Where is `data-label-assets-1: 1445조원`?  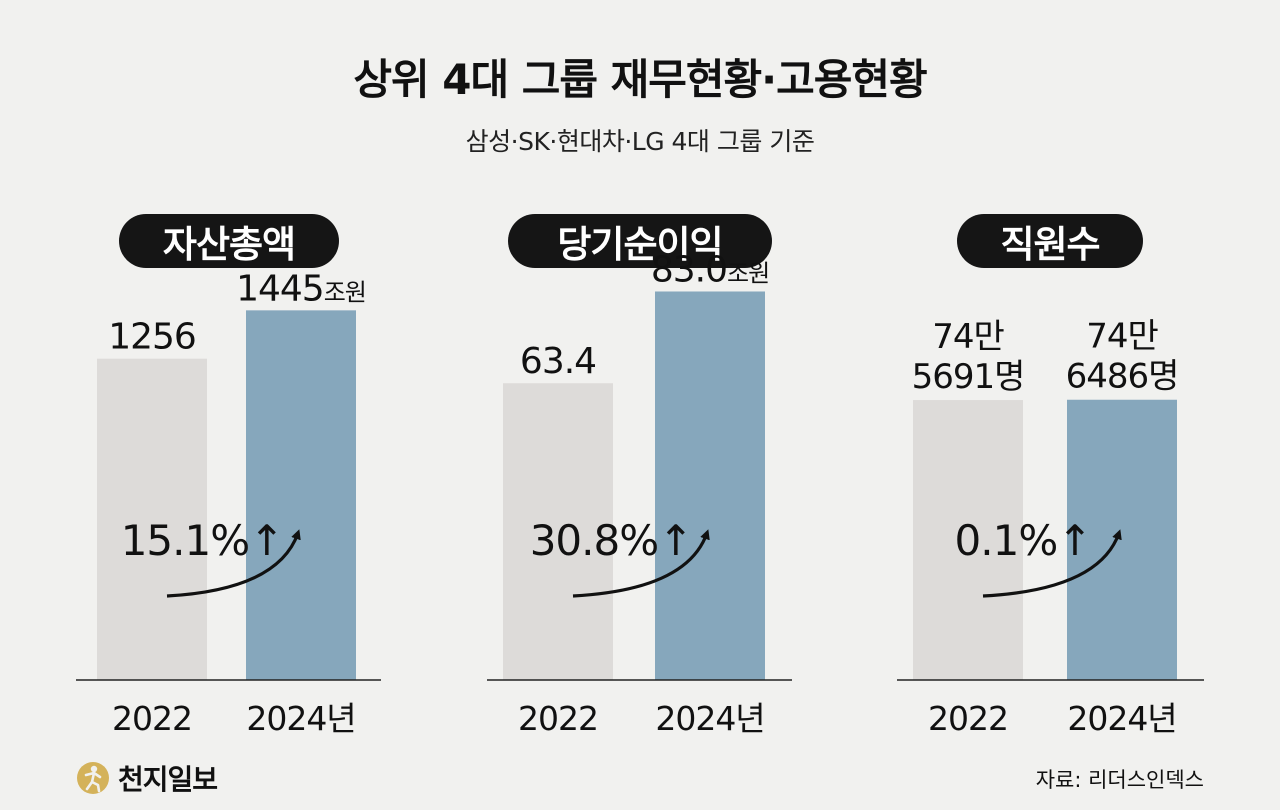 data-label-assets-1: 1445조원 is located at coordinates (301, 288).